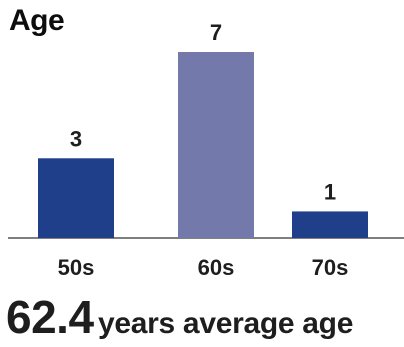  I want to click on average-age-value: 62.4, so click(50, 317).